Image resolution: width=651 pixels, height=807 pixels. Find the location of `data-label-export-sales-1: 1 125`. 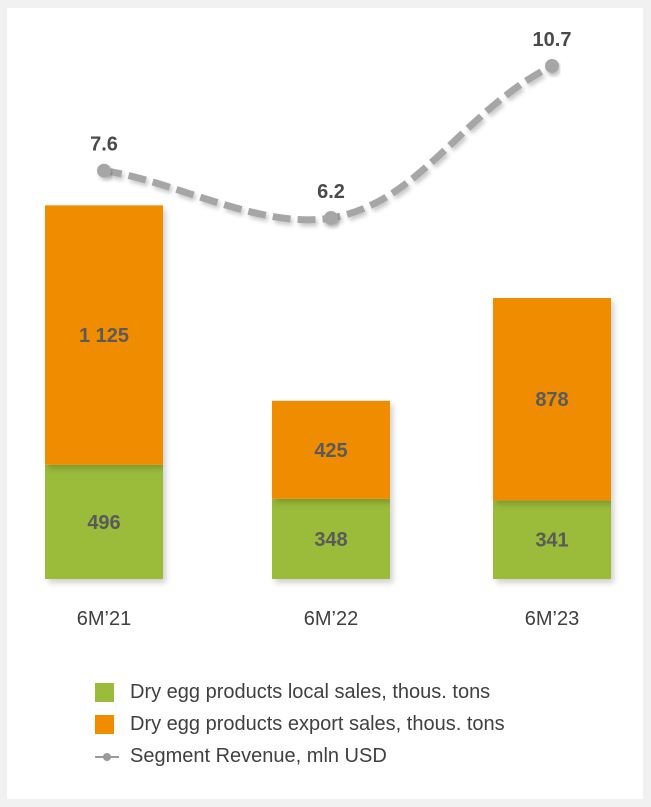

data-label-export-sales-1: 1 125 is located at coordinates (104, 336).